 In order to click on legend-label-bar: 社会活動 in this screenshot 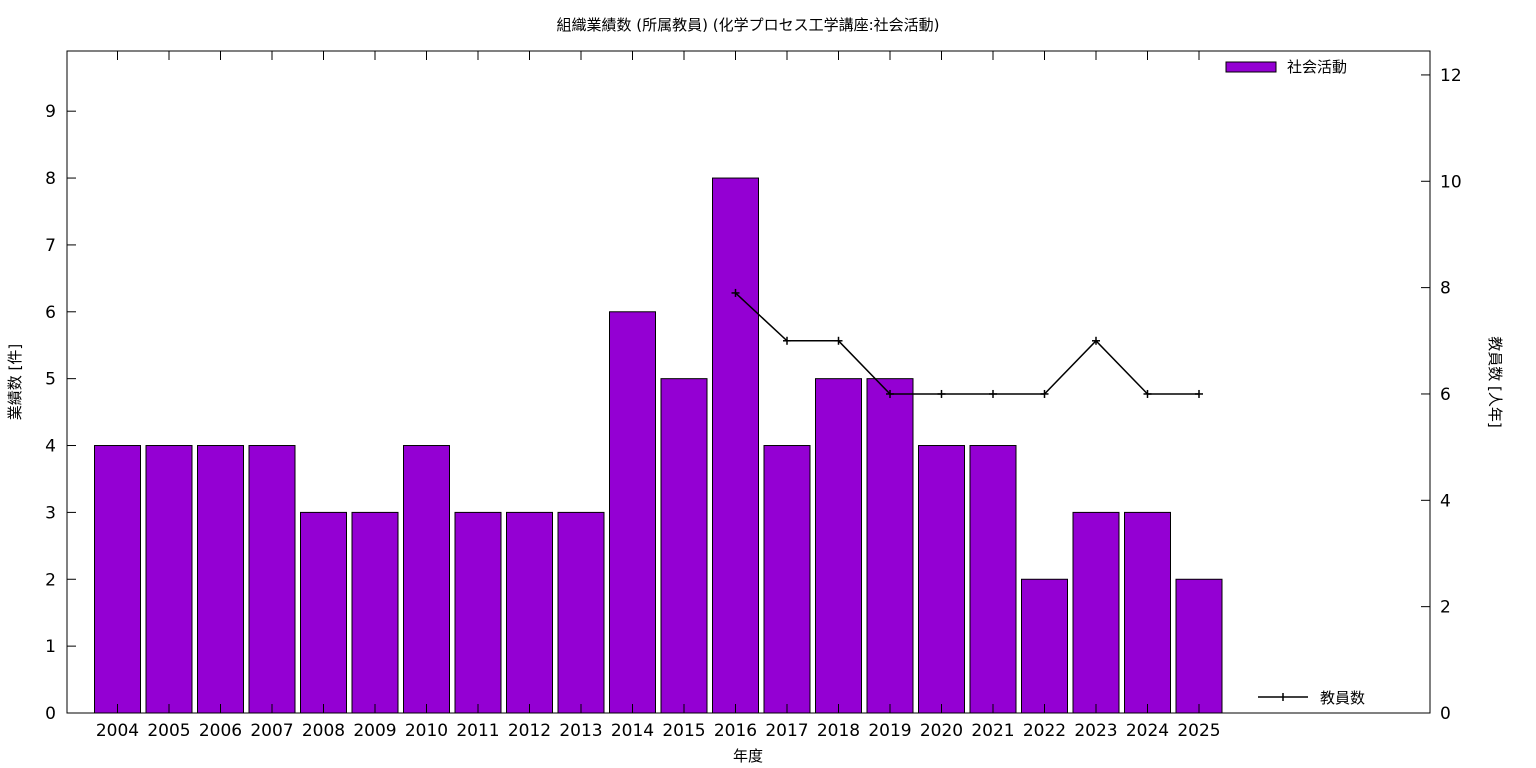, I will do `click(1317, 67)`.